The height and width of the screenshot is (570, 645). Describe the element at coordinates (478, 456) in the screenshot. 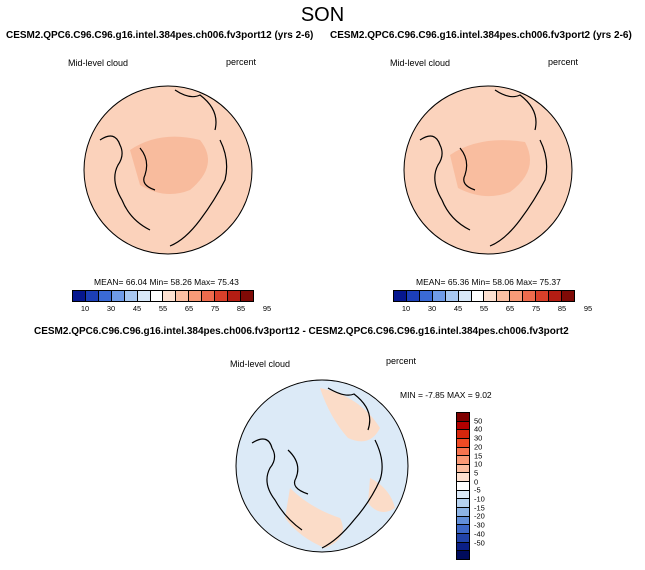

I see `colorbar-tick-label: 15` at that location.